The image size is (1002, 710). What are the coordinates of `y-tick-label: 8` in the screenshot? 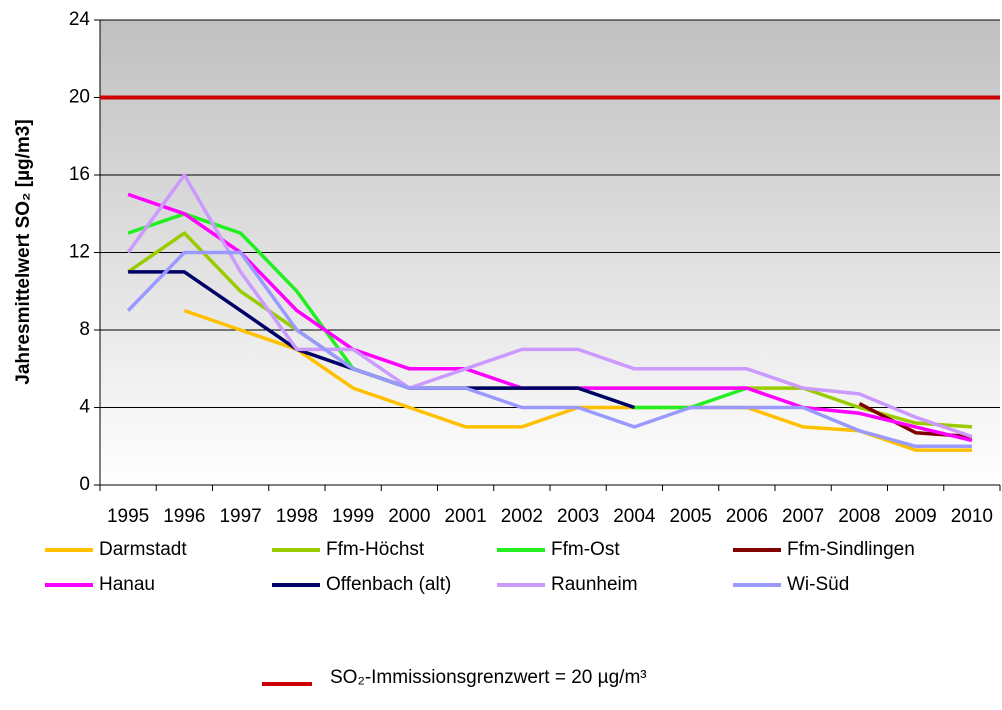 It's located at (84, 329).